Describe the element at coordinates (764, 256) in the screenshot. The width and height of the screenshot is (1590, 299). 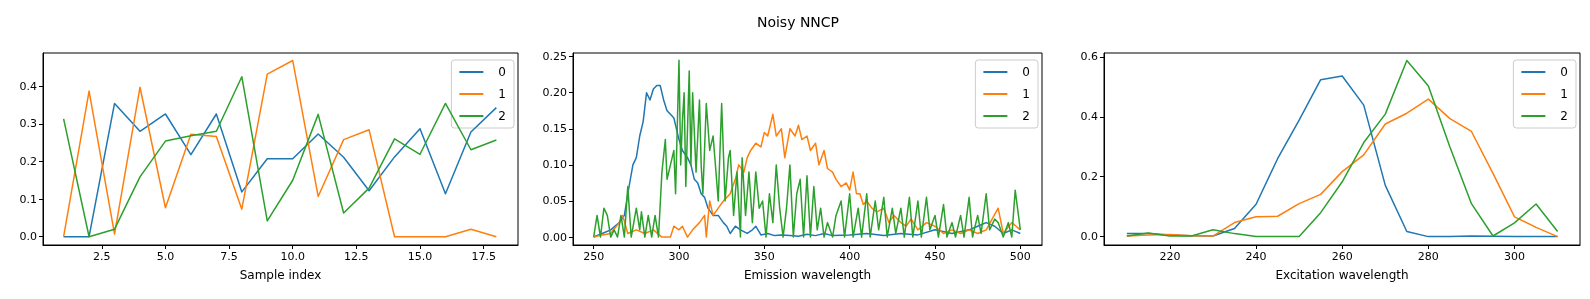
I see `x-tick-label: 350` at that location.